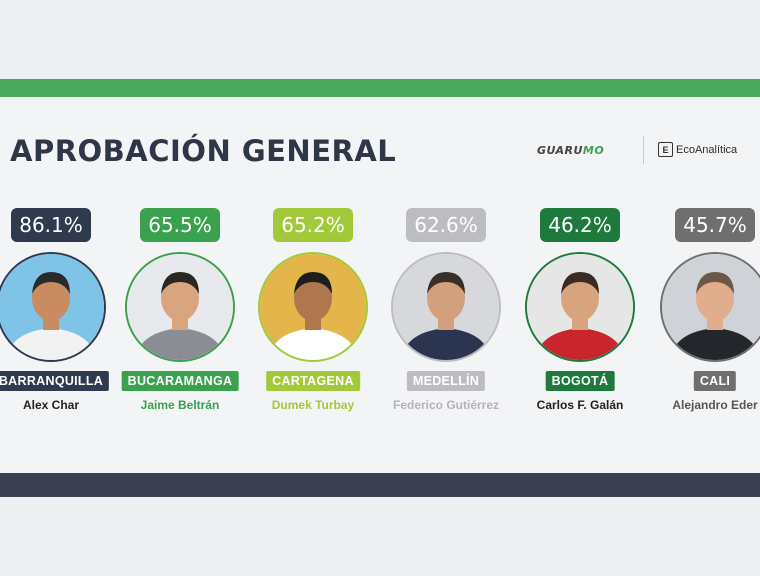 The width and height of the screenshot is (760, 576). Describe the element at coordinates (51, 405) in the screenshot. I see `mayor-name: Alex Char` at that location.